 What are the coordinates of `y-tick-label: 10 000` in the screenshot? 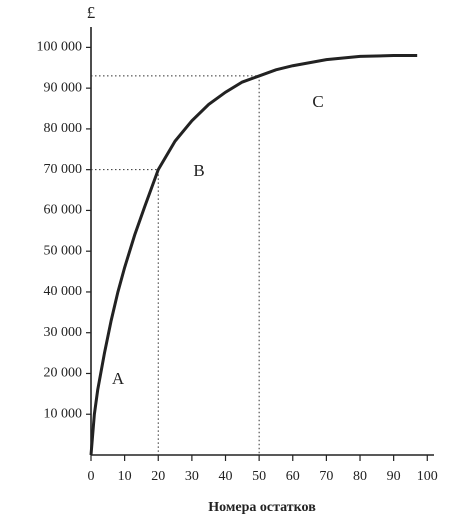 It's located at (63, 413).